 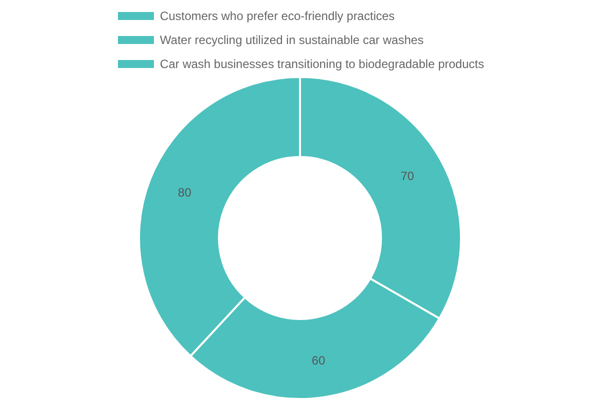 I want to click on legend-label: Car wash businesses transitioning to biodegradable products, so click(x=322, y=64).